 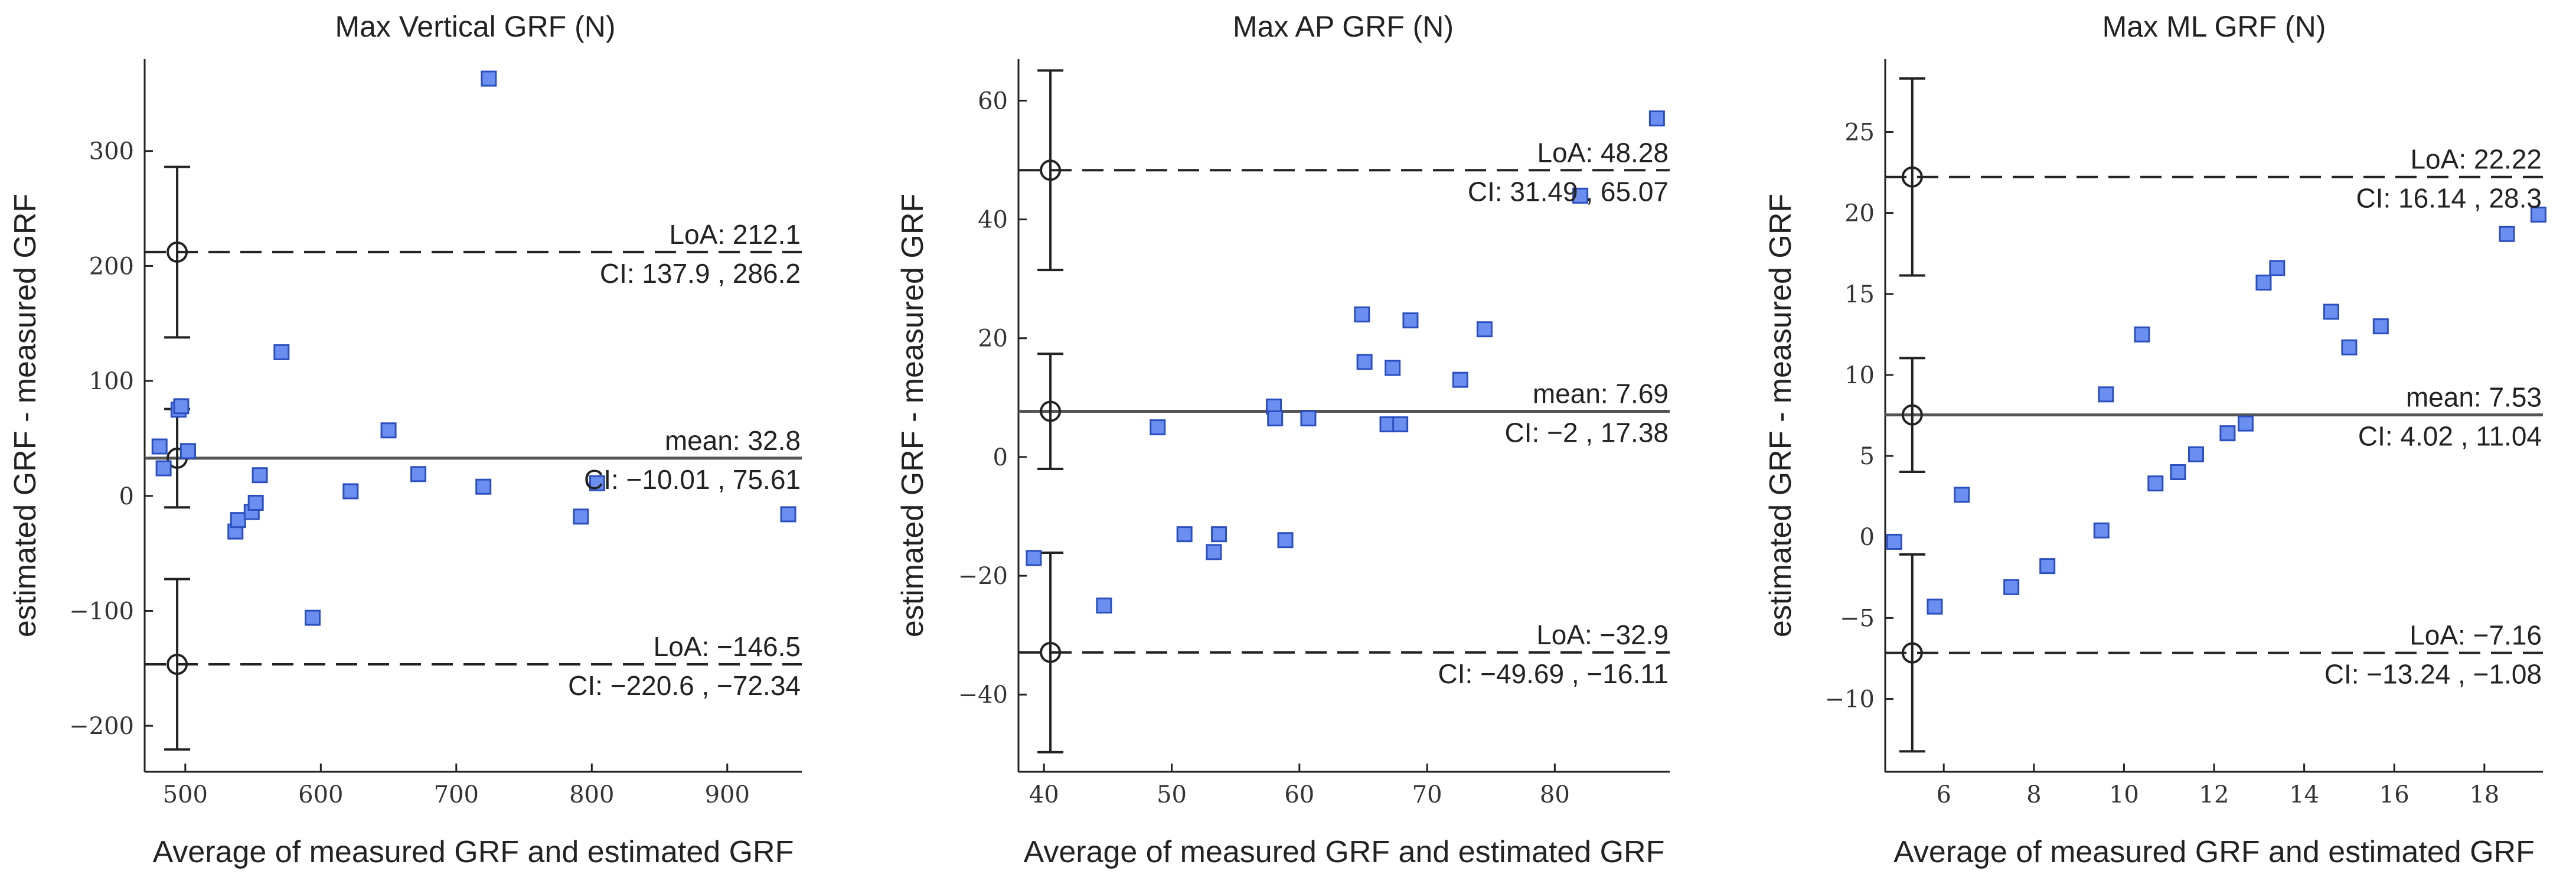 I want to click on x-tick-label: 700, so click(x=456, y=794).